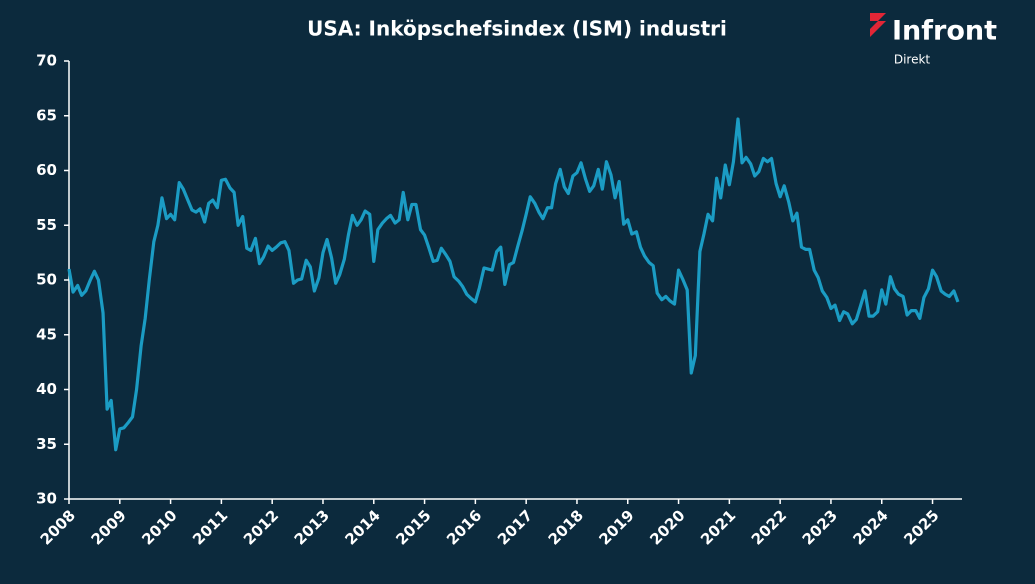 The image size is (1035, 584). I want to click on y-tick-label: 65, so click(46, 115).